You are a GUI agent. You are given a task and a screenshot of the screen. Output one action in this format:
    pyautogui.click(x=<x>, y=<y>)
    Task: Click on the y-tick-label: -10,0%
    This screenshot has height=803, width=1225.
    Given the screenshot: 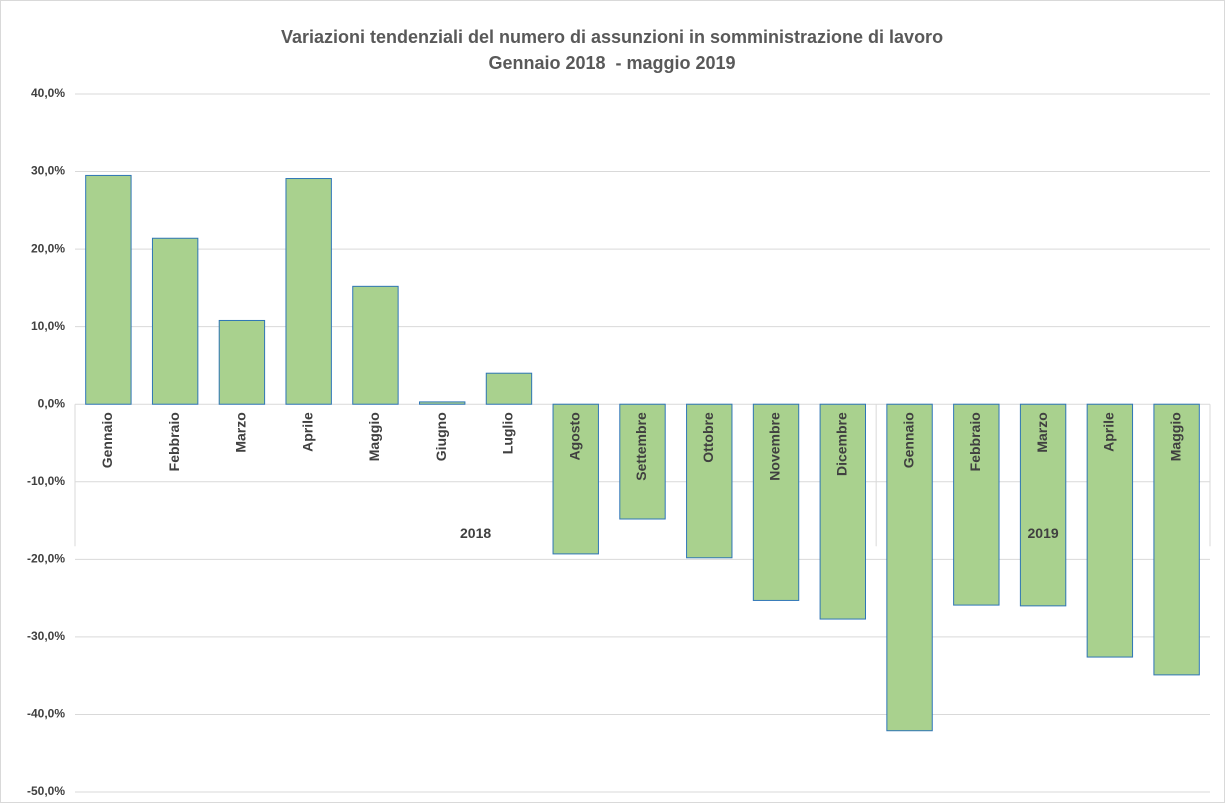 What is the action you would take?
    pyautogui.click(x=46, y=481)
    